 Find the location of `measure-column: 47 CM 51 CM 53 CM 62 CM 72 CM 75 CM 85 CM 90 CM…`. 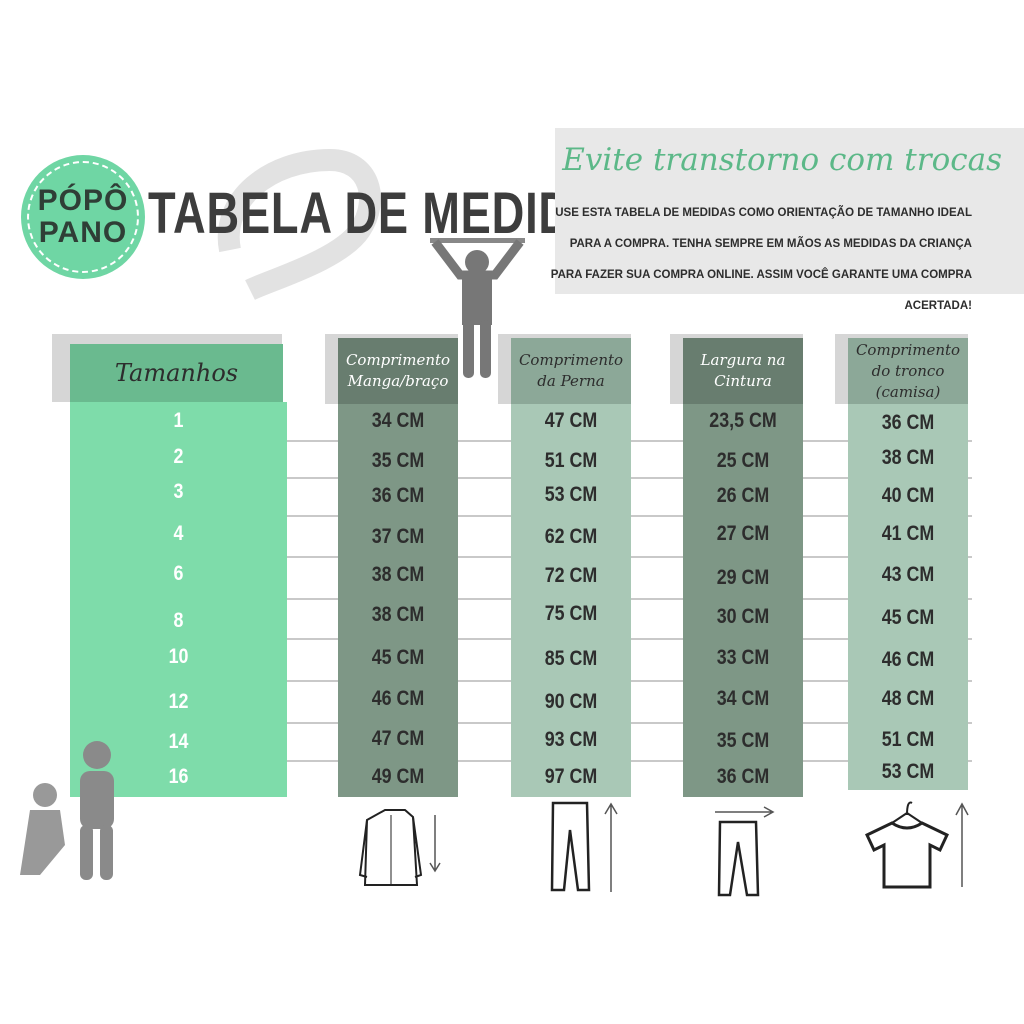

measure-column: 47 CM 51 CM 53 CM 62 CM 72 CM 75 CM 85 CM 90 CM… is located at coordinates (571, 600).